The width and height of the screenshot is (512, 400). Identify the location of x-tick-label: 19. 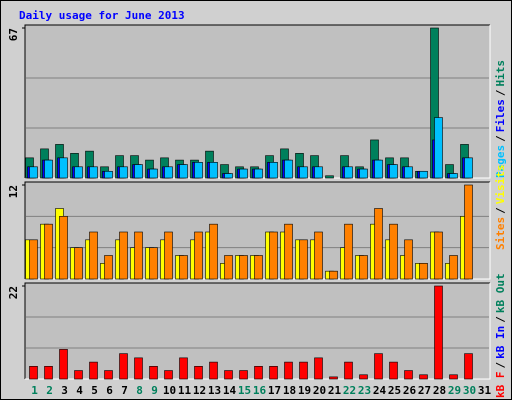
(304, 390).